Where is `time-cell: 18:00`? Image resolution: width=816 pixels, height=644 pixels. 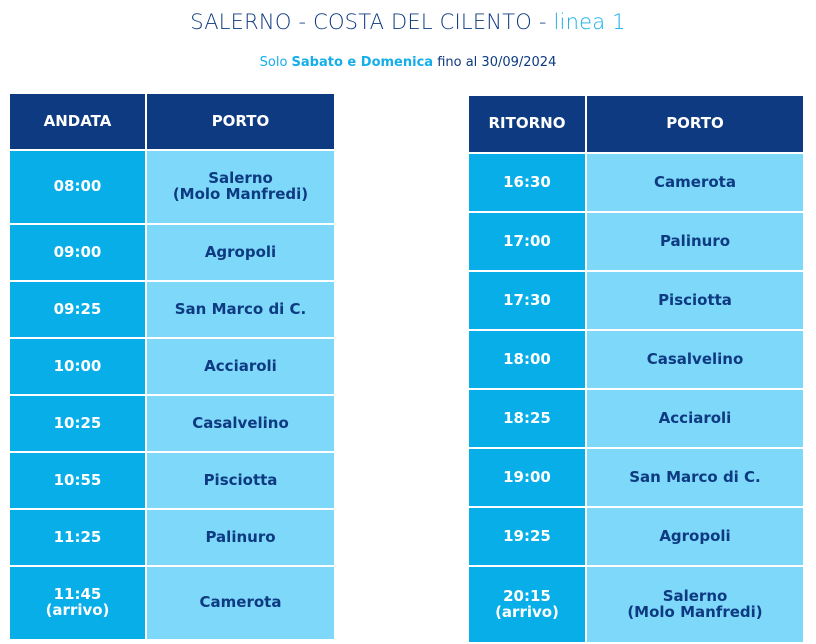
time-cell: 18:00 is located at coordinates (527, 359).